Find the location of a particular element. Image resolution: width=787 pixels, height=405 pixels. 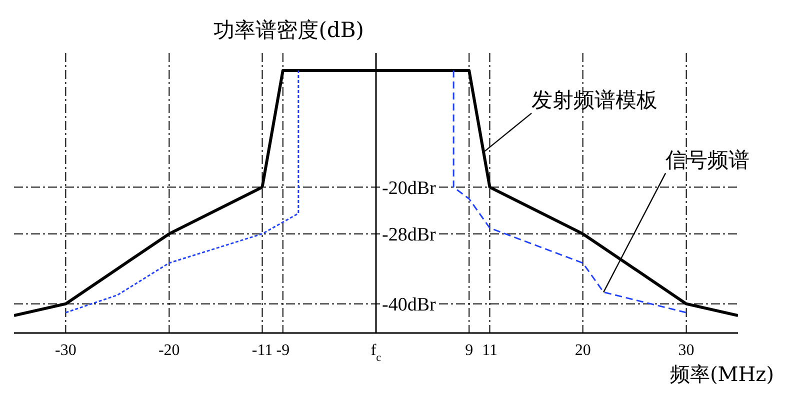

x-tick-label: 20 is located at coordinates (582, 350).